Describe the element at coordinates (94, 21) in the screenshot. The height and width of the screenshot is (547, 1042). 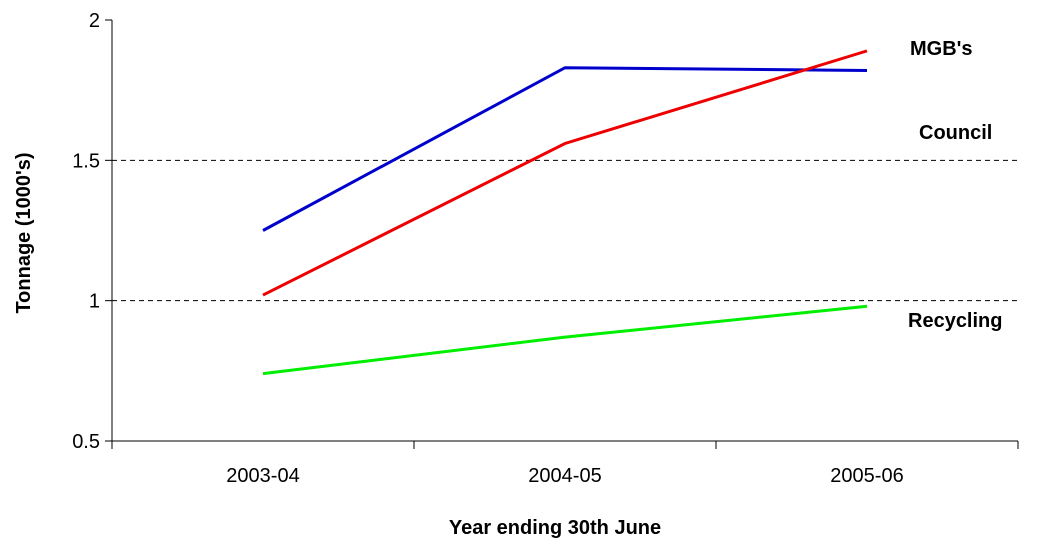
I see `y-tick-label-3: 2` at that location.